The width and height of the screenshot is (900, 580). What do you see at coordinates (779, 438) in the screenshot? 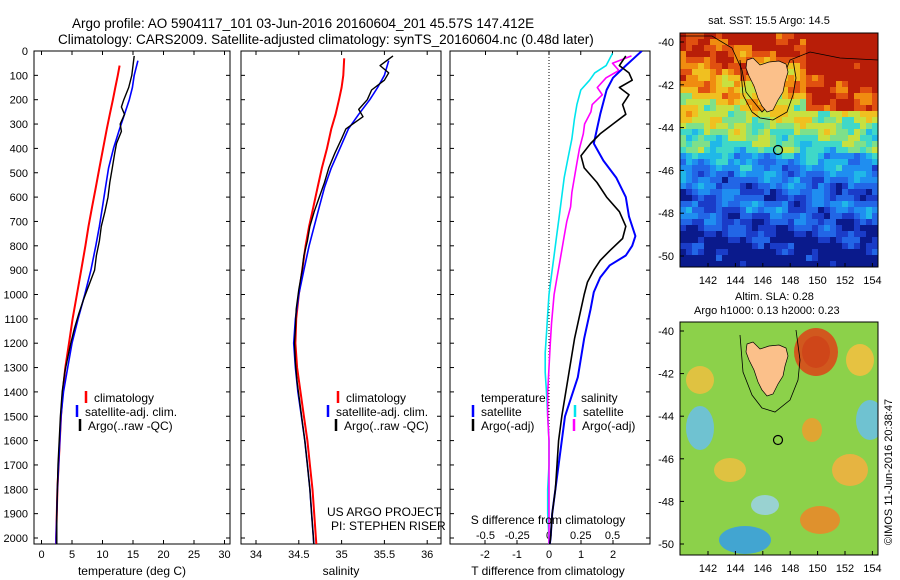
I see `sla-map-frame` at bounding box center [779, 438].